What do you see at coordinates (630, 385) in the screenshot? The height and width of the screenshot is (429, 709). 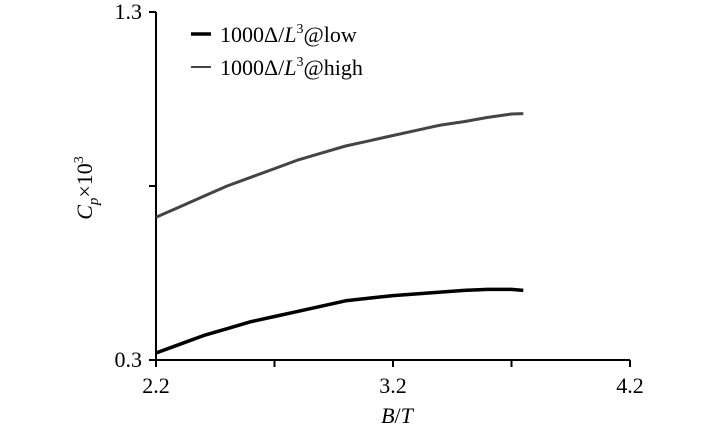 I see `x-tick-label: 4.2` at bounding box center [630, 385].